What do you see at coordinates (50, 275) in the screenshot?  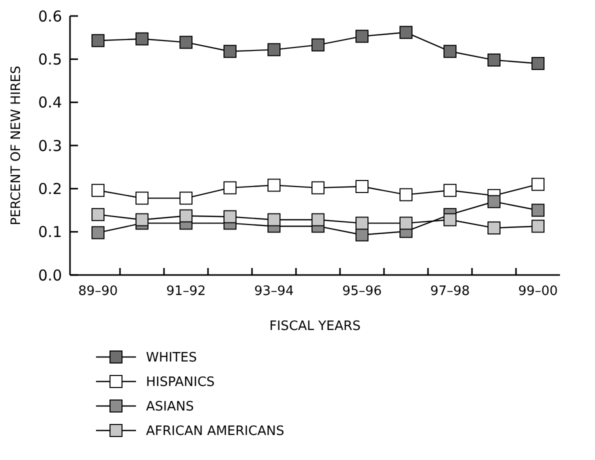 I see `y-tick-label: 0.0` at bounding box center [50, 275].